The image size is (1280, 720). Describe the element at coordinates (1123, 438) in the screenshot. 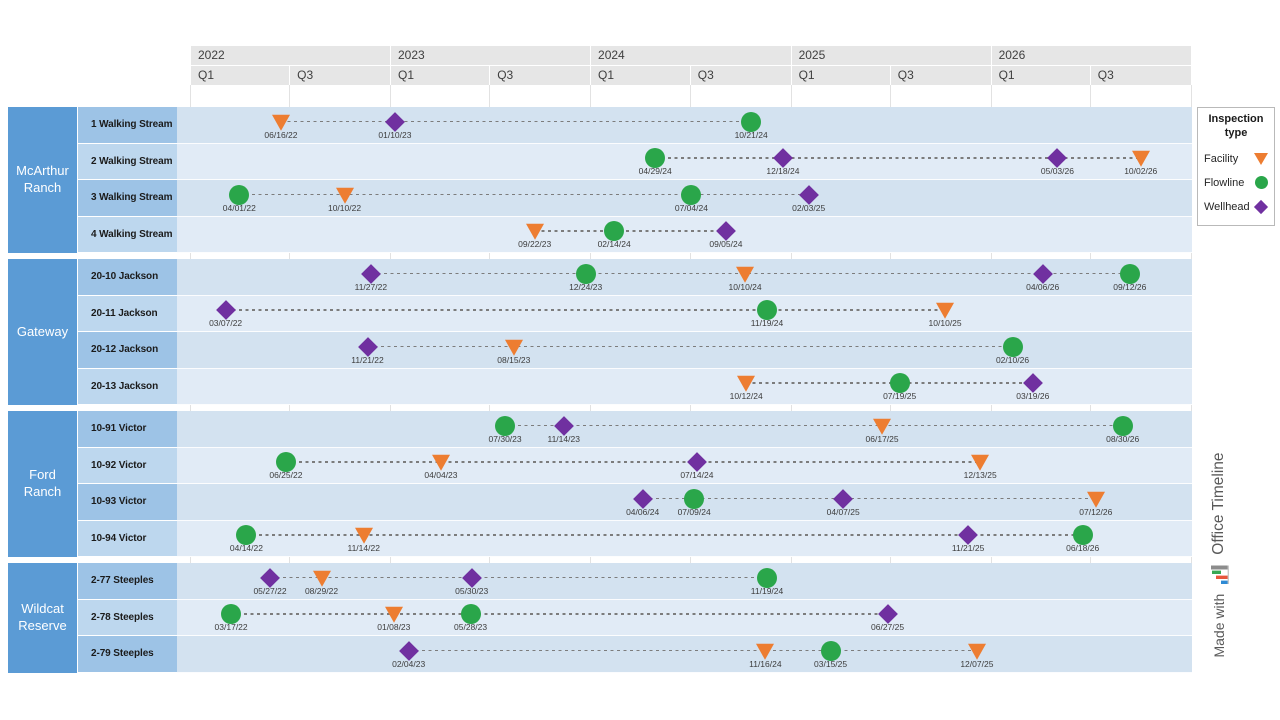

I see `marker-date-label: 08/30/26` at that location.